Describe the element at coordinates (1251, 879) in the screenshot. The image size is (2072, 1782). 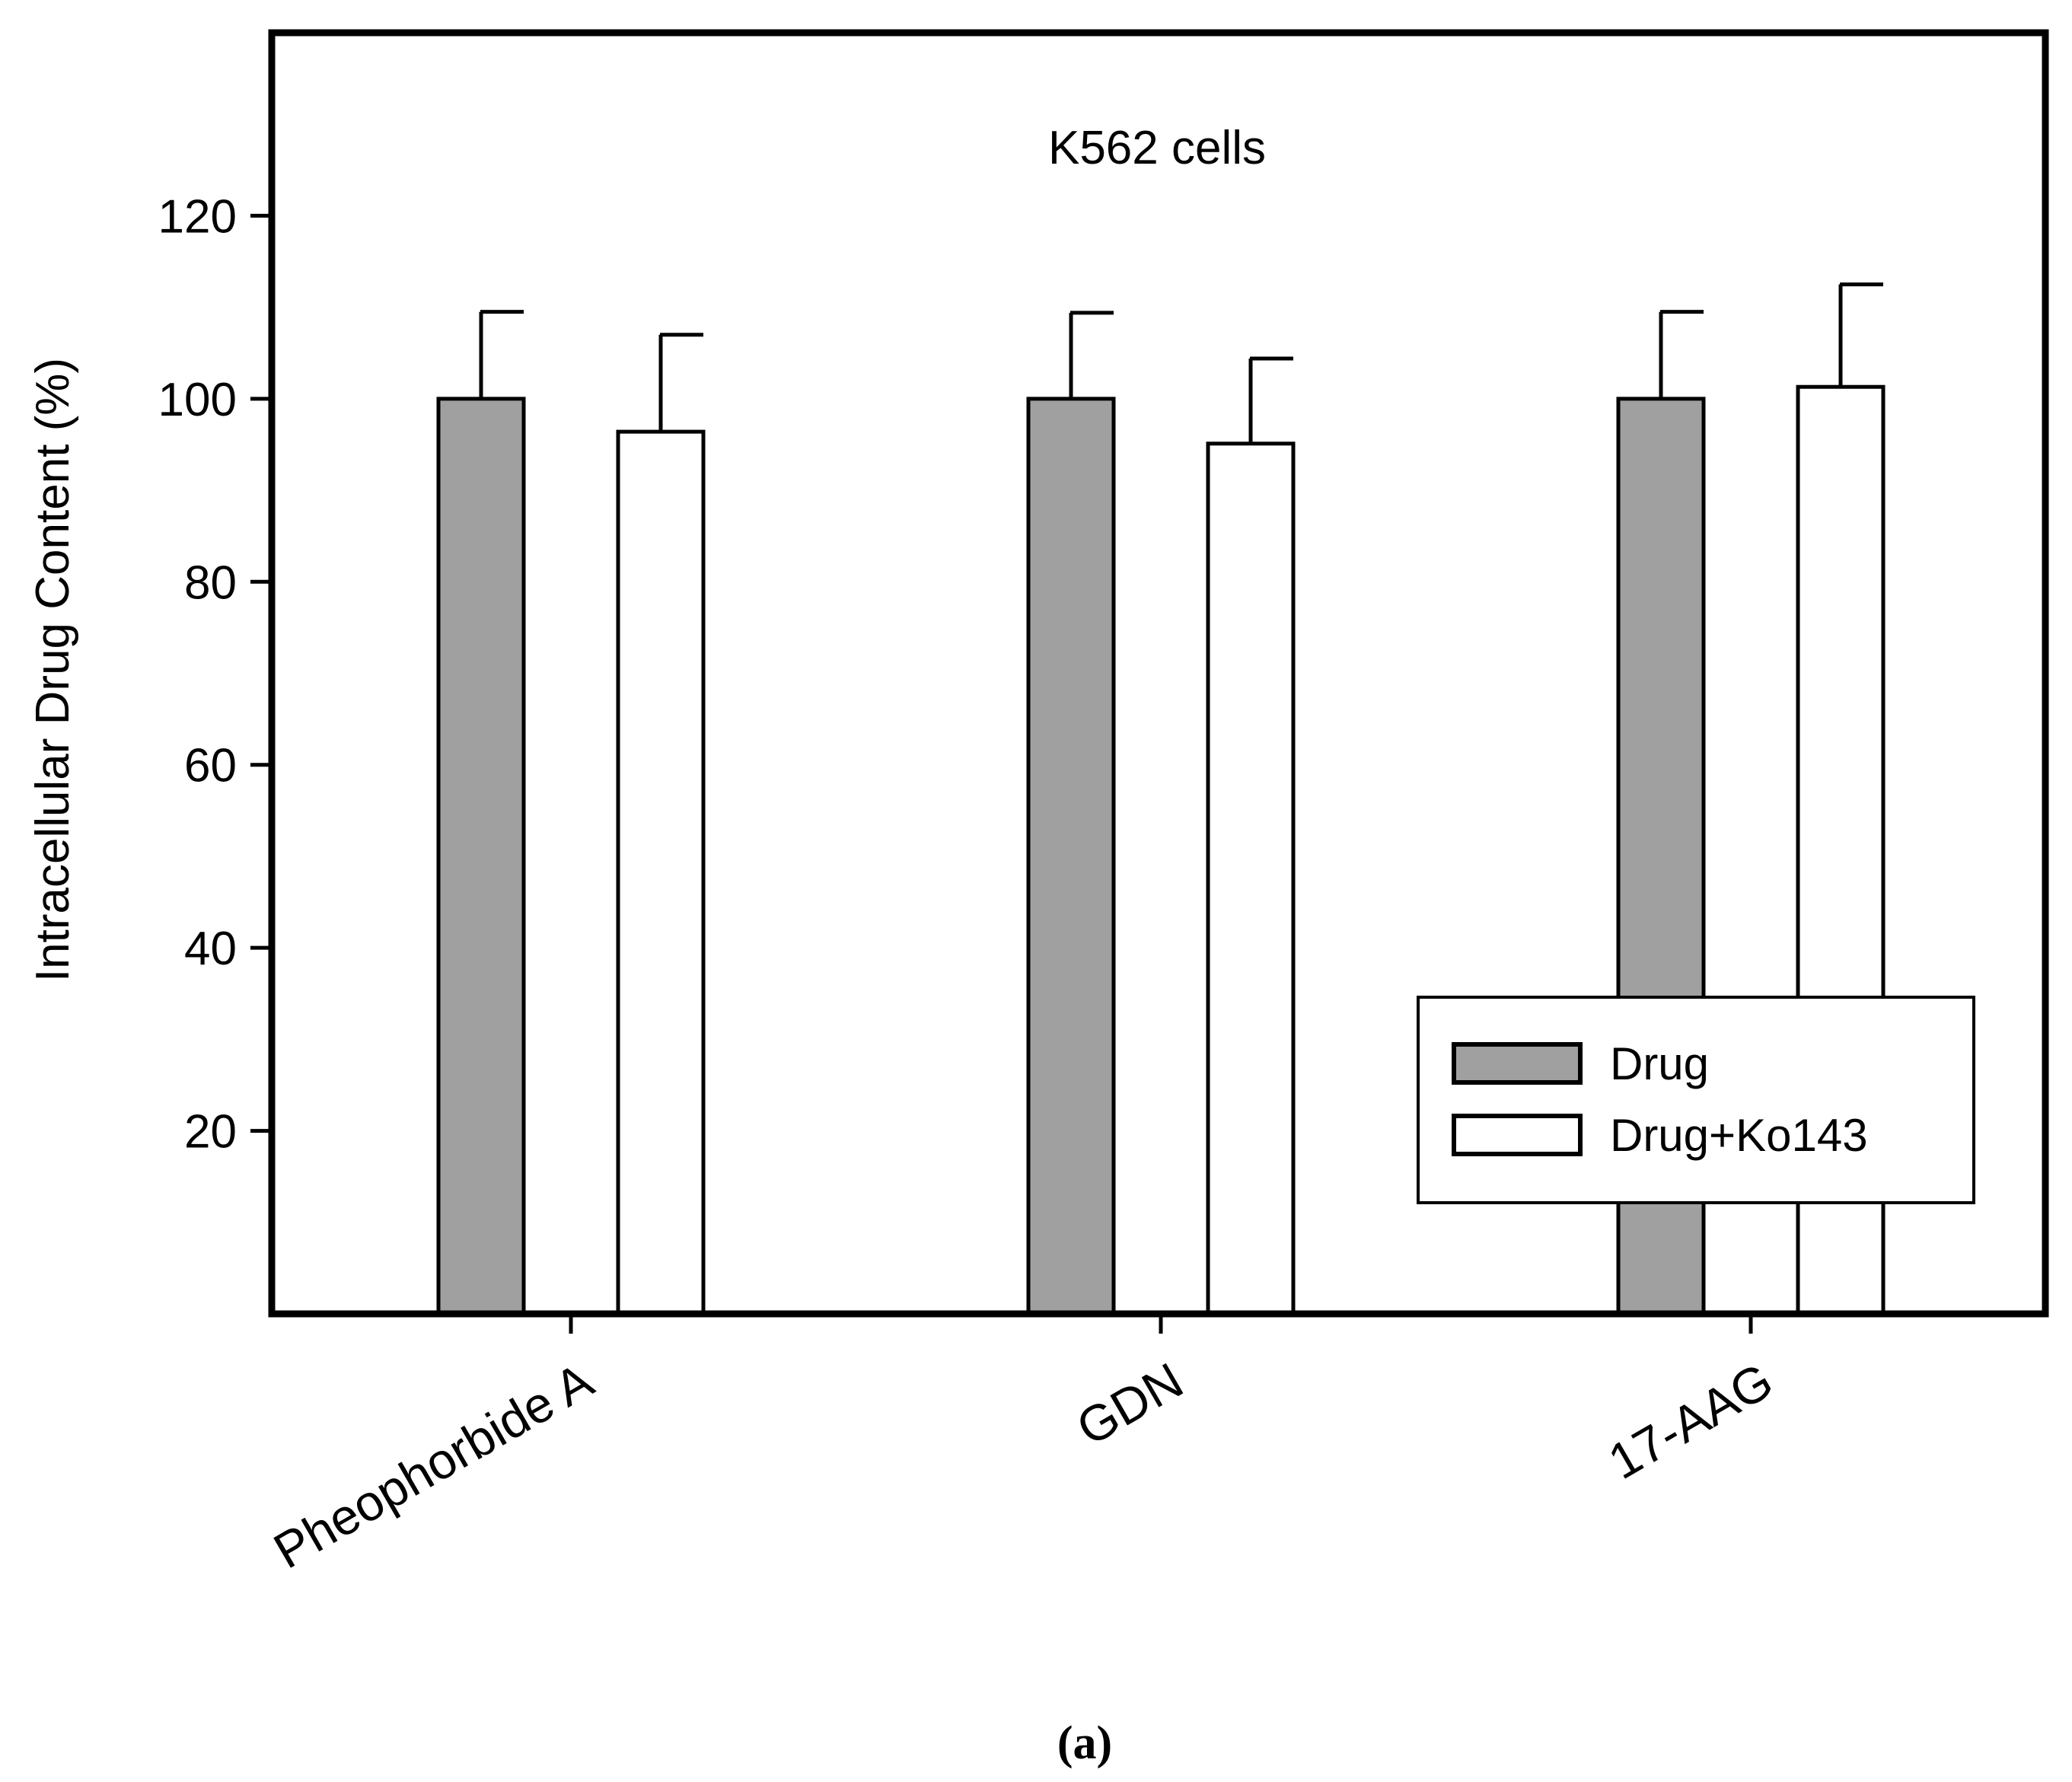
I see `bar-drug-ko143-gdn` at that location.